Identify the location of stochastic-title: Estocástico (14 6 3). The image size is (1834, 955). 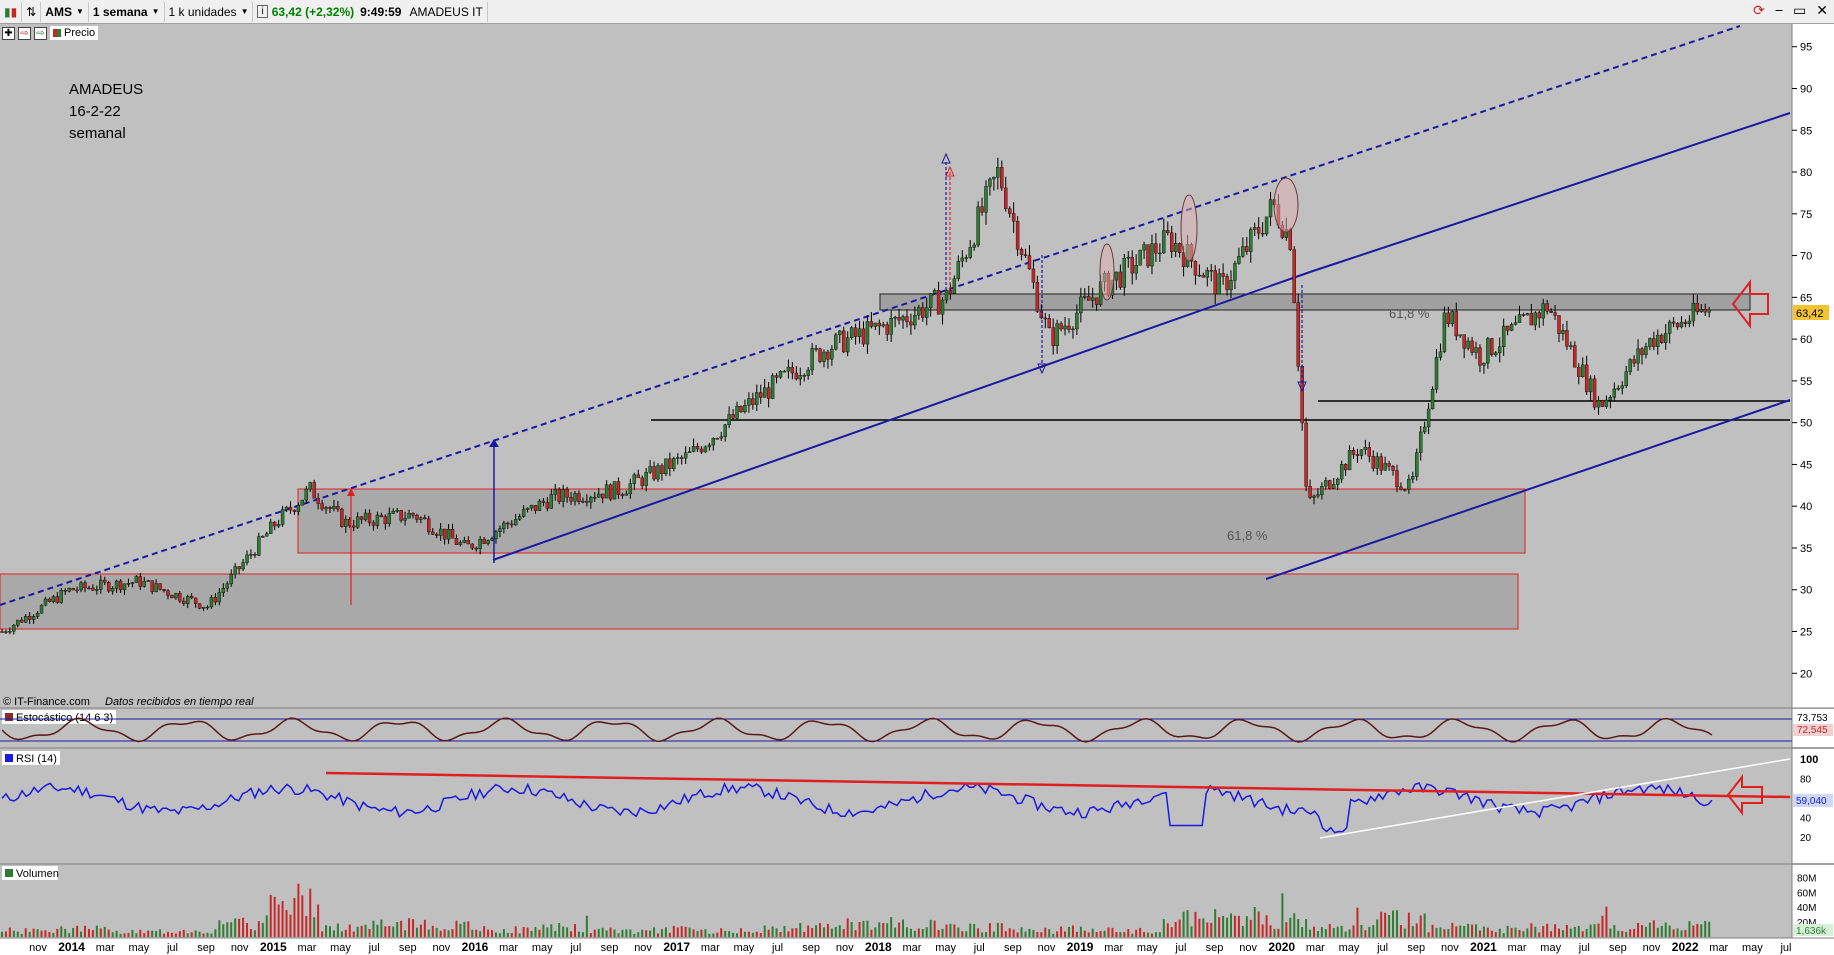
(64, 718).